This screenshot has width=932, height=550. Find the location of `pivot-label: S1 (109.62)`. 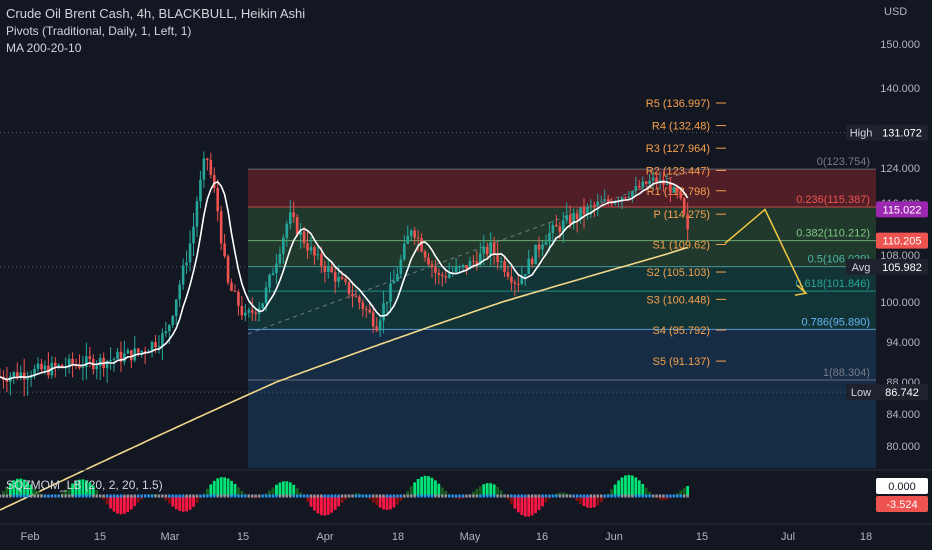

pivot-label: S1 (109.62) is located at coordinates (681, 245).